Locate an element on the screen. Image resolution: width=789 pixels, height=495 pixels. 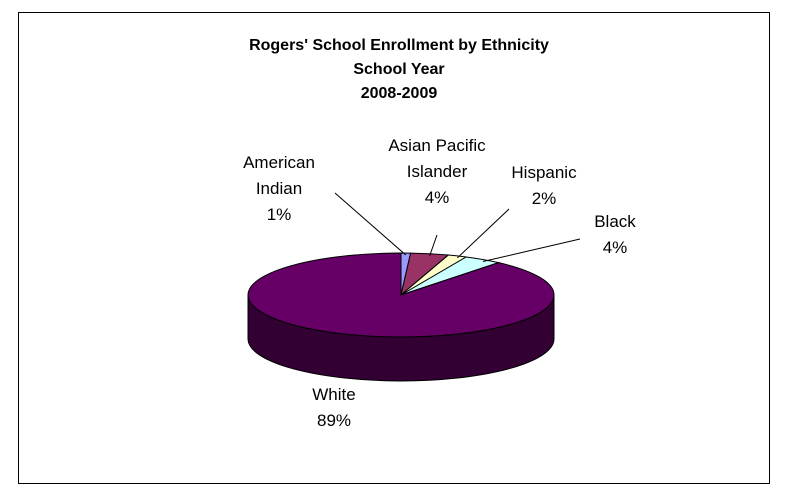
pie-top-group is located at coordinates (401, 295).